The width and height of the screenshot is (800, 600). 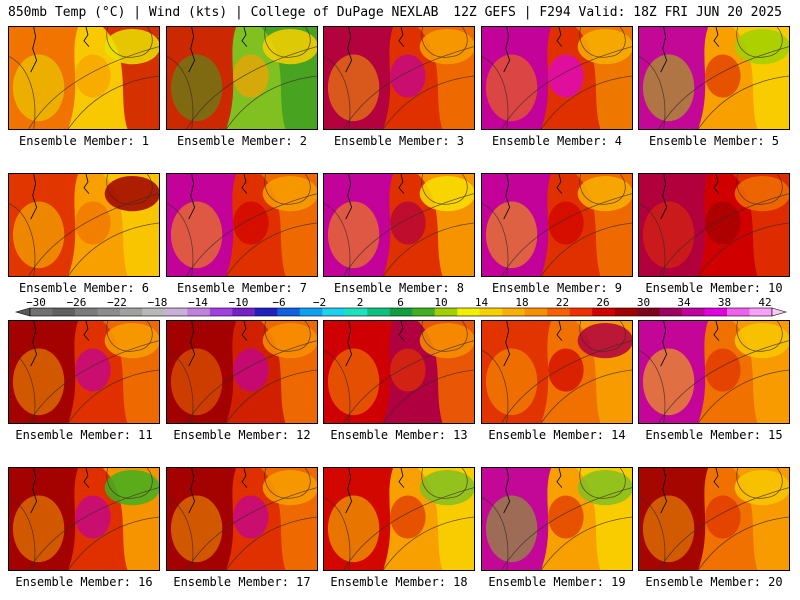 I want to click on panel-label: Ensemble Member: 12, so click(x=242, y=435).